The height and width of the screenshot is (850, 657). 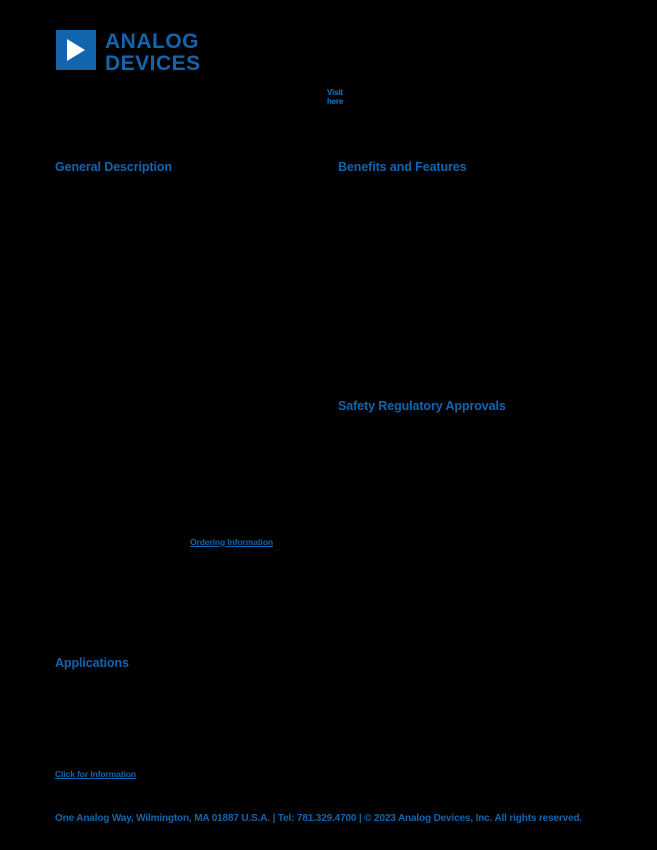 I want to click on analog-devices-triangle-icon, so click(x=76, y=50).